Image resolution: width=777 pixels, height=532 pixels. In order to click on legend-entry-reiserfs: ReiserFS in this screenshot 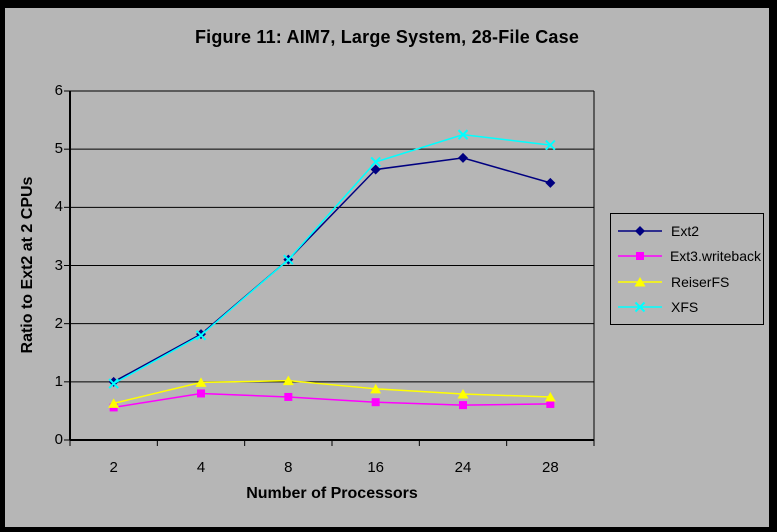, I will do `click(689, 282)`.